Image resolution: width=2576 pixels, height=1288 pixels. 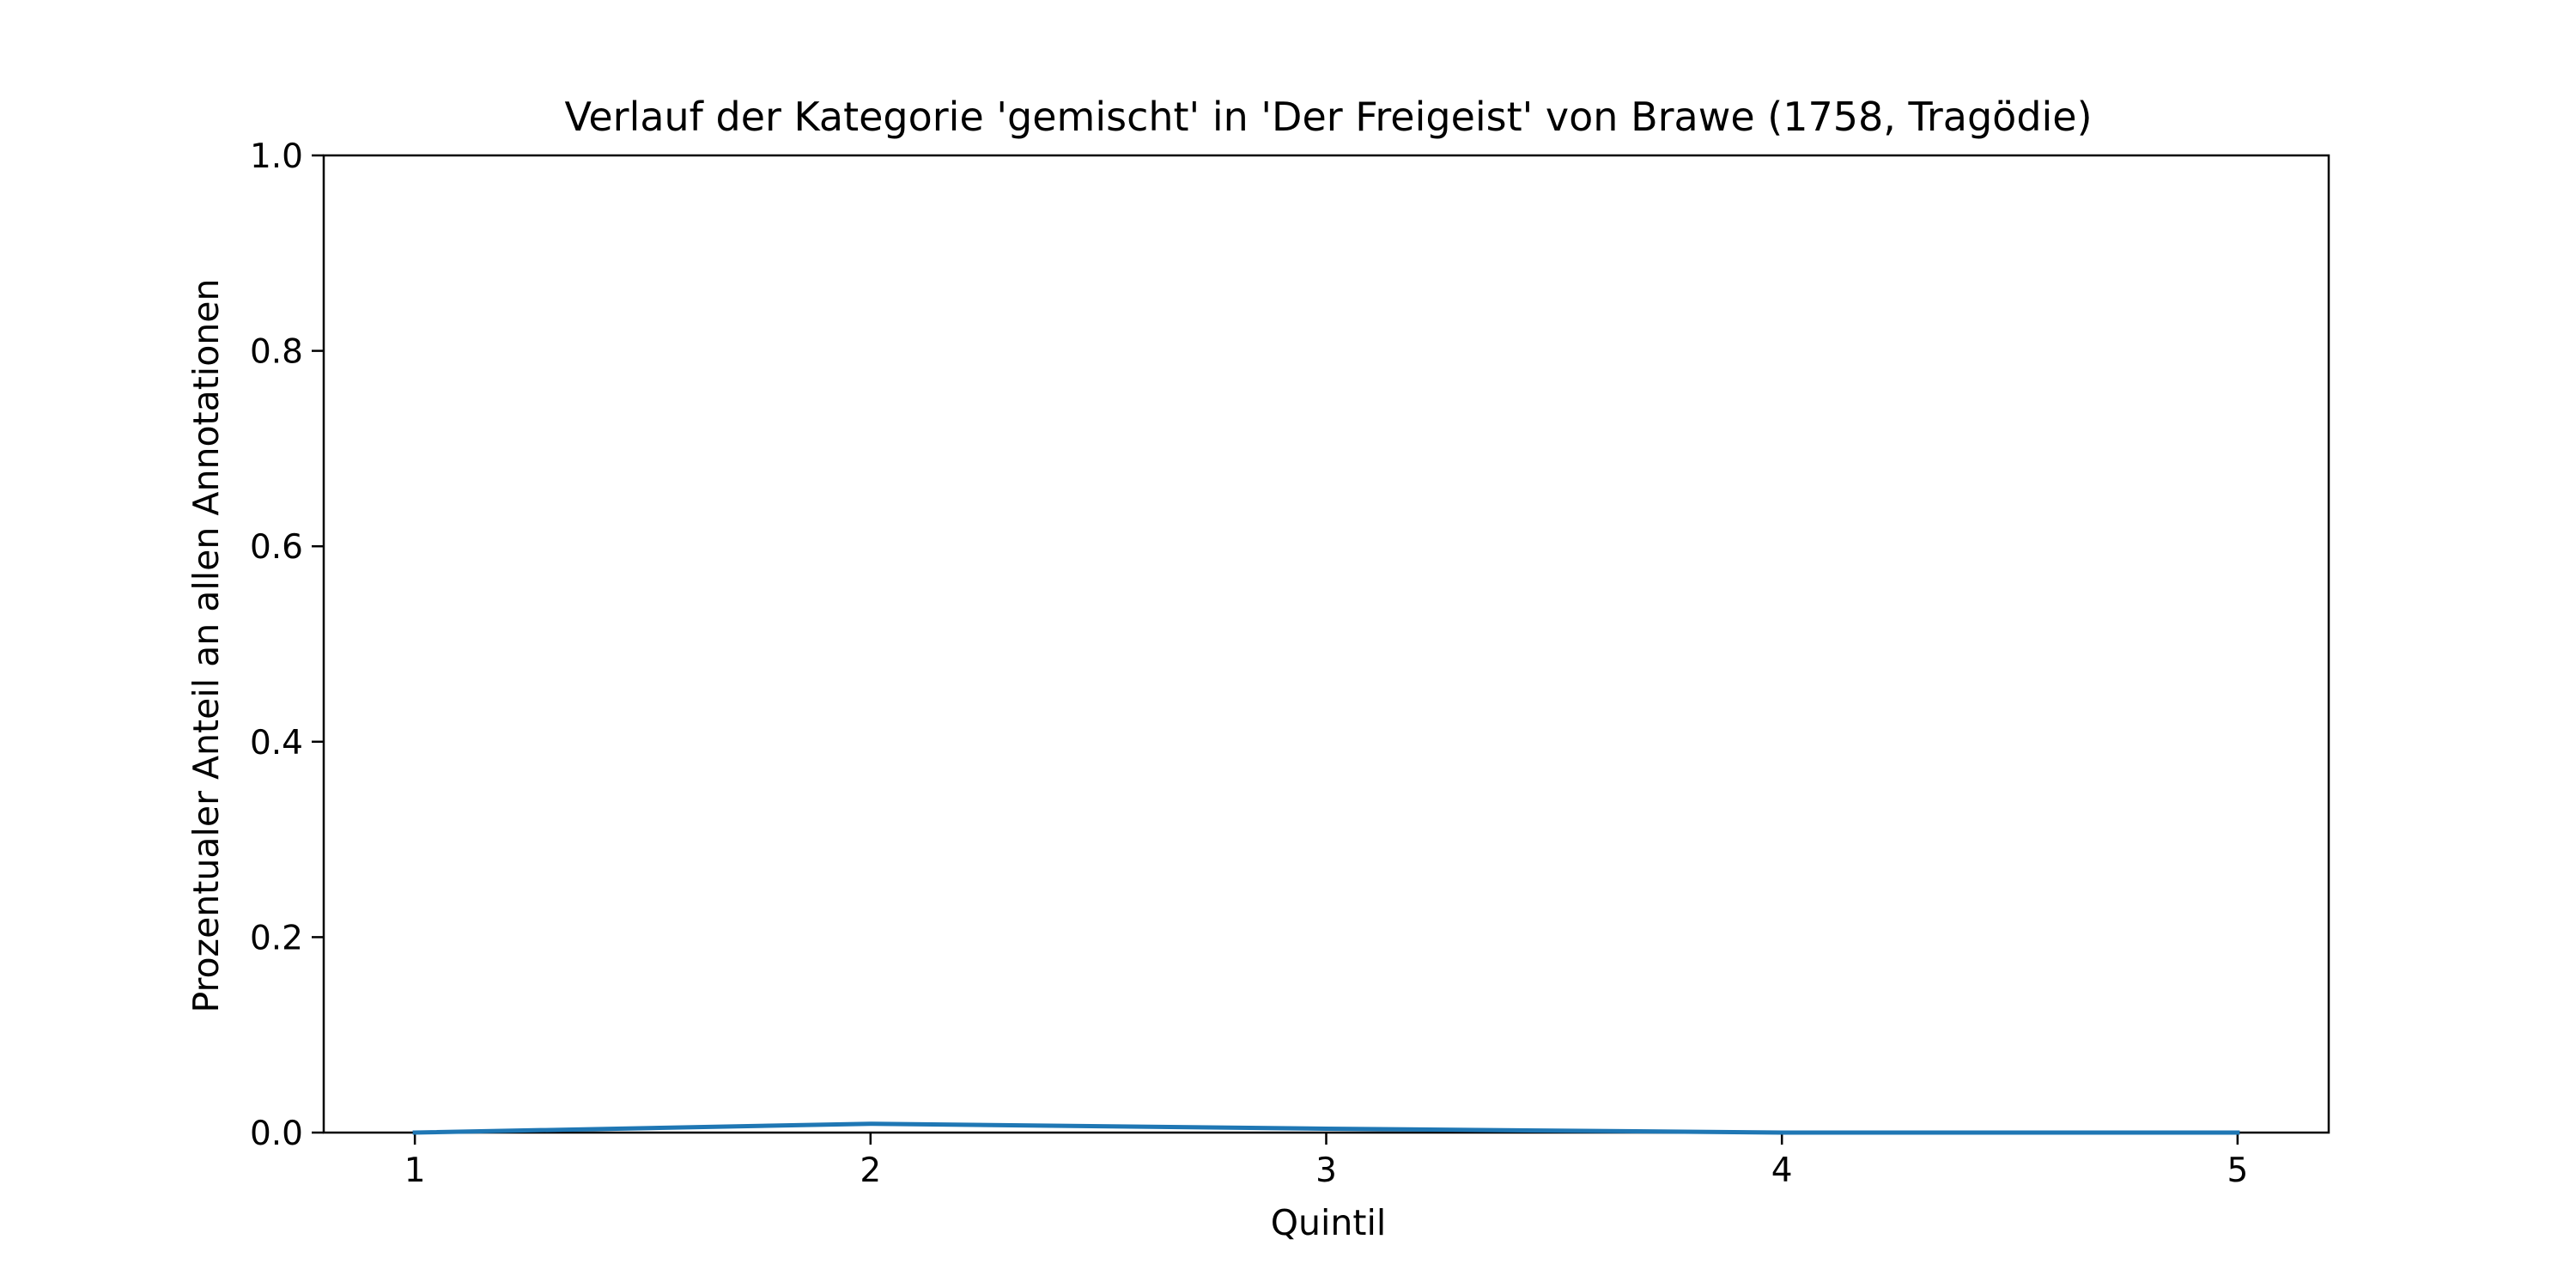 What do you see at coordinates (870, 1170) in the screenshot?
I see `x-tick-label: 2` at bounding box center [870, 1170].